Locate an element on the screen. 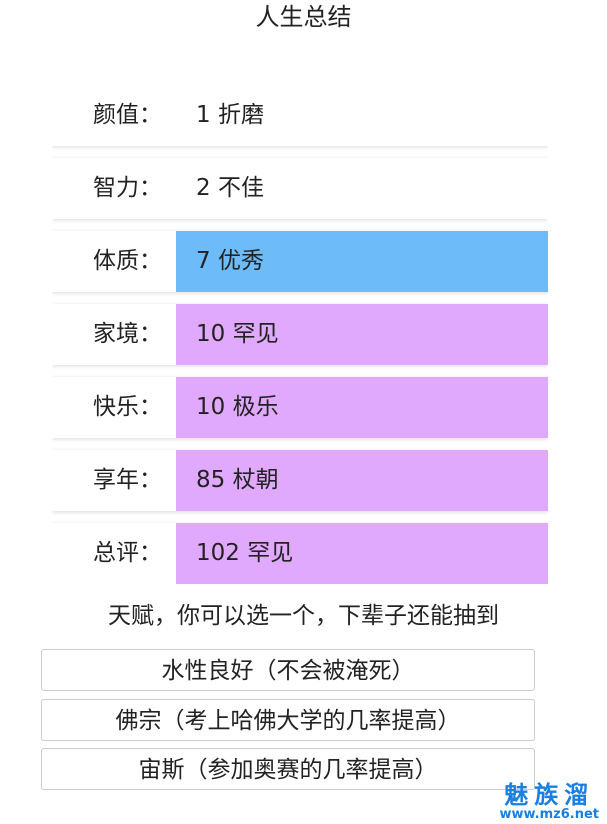 This screenshot has height=824, width=607. talent-button-3: 宙斯（参加奥赛的几率提高） is located at coordinates (288, 769).